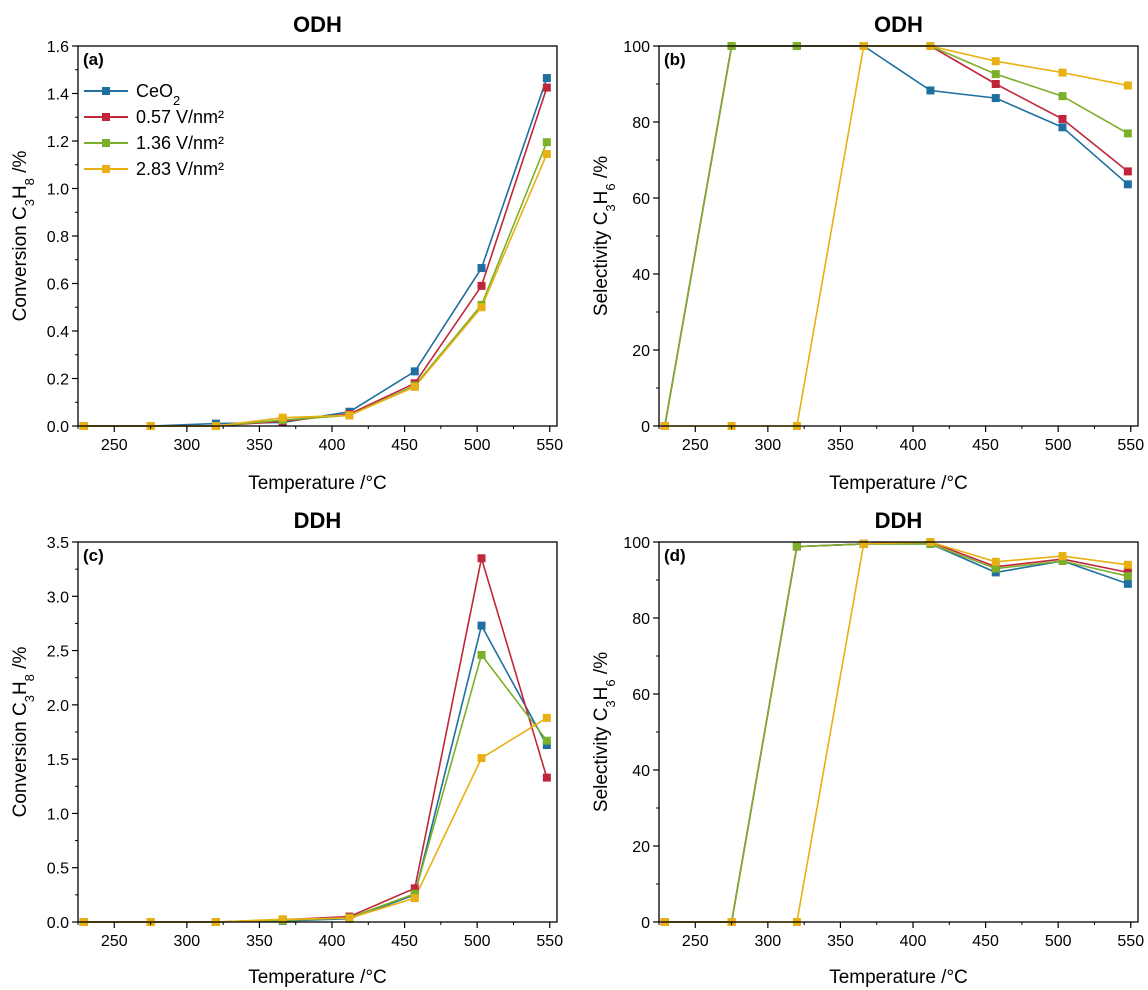  What do you see at coordinates (641, 275) in the screenshot?
I see `y-tick-label: 40` at bounding box center [641, 275].